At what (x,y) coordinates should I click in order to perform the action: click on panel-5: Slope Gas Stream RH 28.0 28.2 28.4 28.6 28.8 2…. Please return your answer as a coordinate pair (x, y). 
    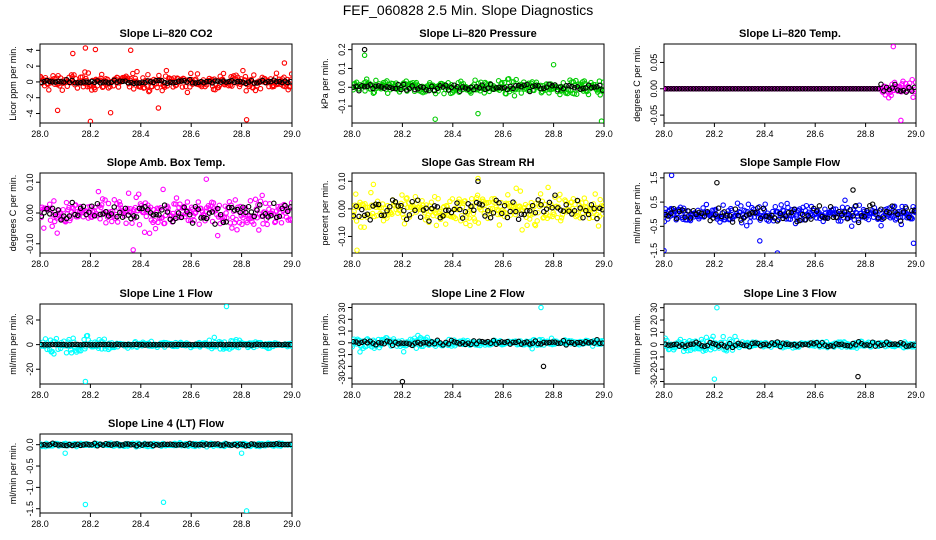
    Looking at the image, I should click on (466, 213).